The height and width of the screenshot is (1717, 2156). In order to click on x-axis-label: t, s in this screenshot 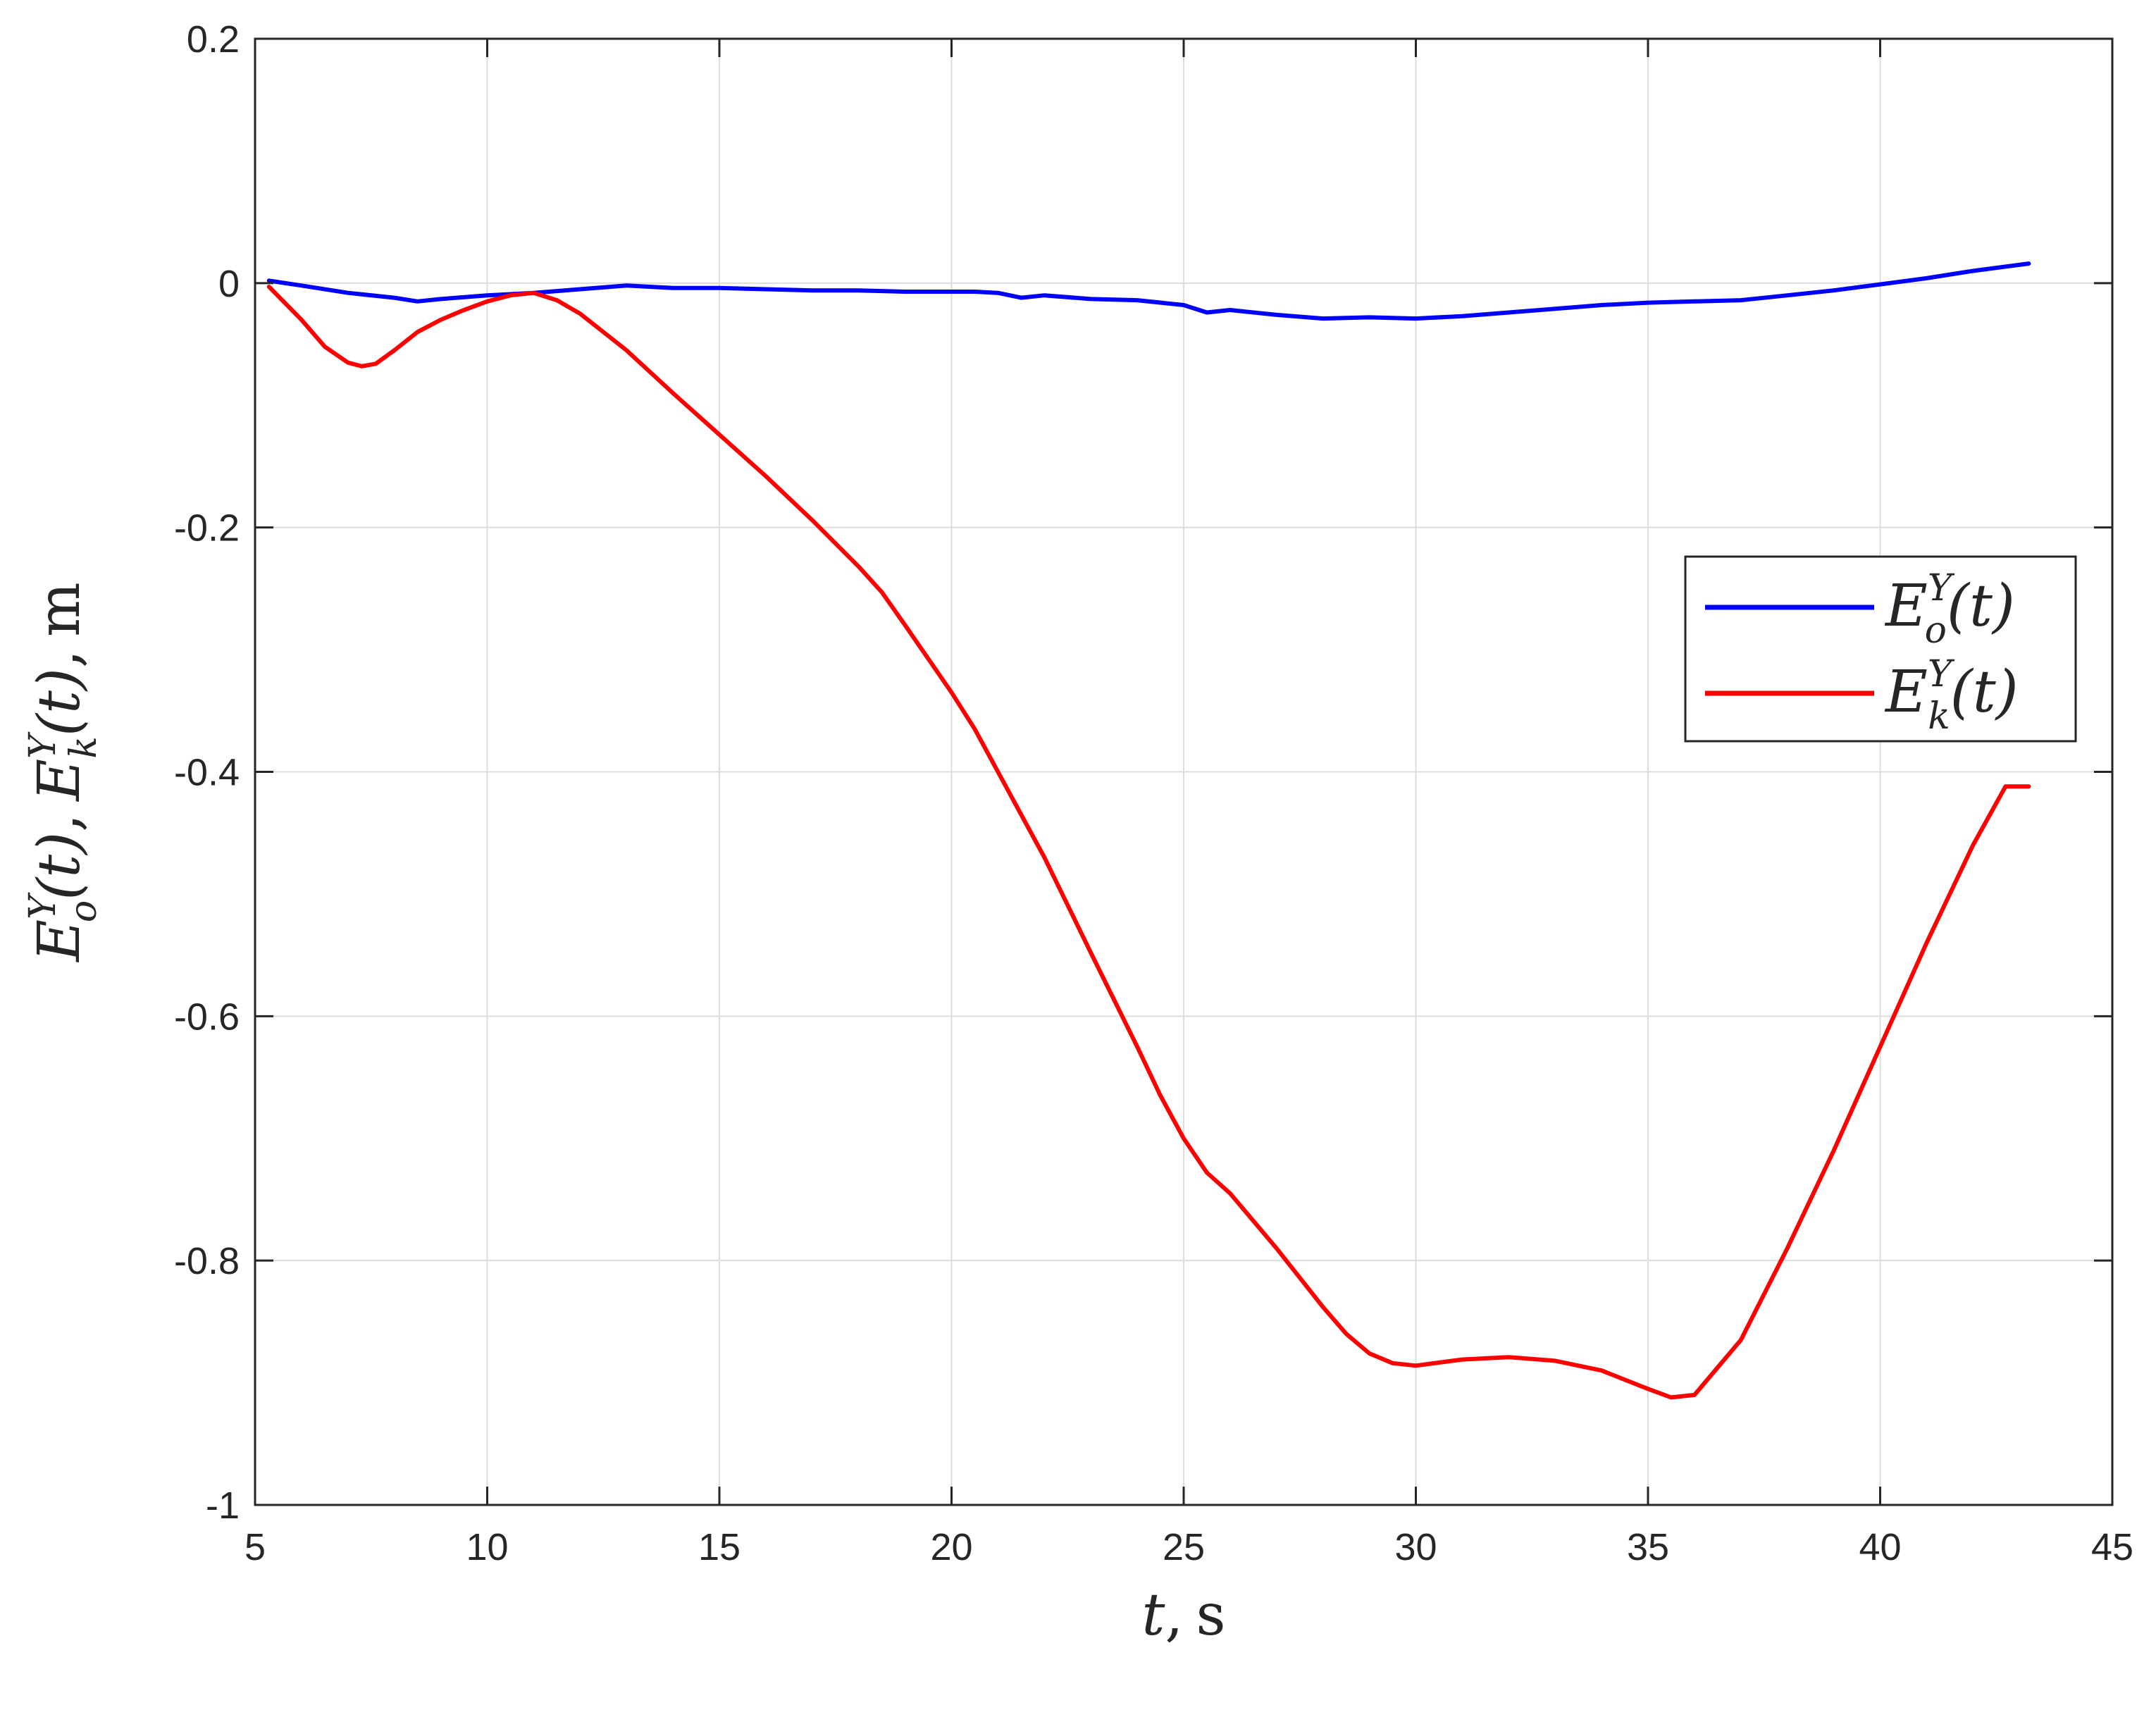, I will do `click(1183, 1616)`.